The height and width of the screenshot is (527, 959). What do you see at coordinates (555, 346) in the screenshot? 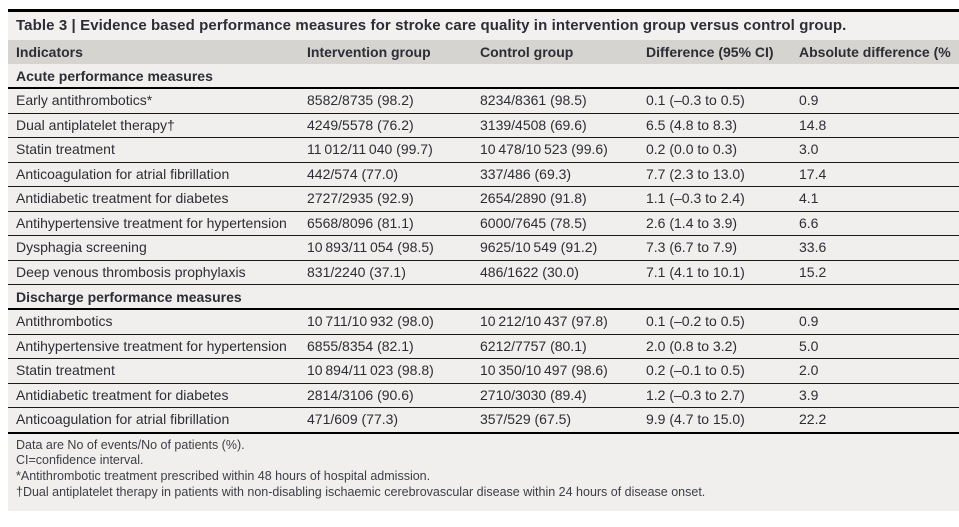
I see `control-cell: 6212/7757 (80.1)` at bounding box center [555, 346].